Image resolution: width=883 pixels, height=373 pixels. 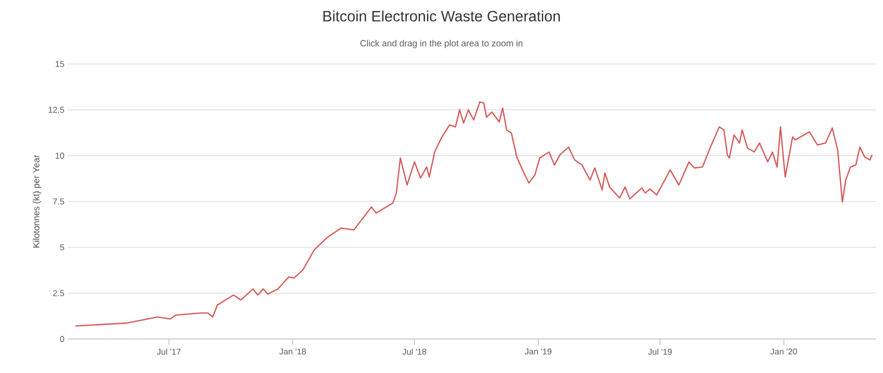 I want to click on x-tick-label: Jan '18, so click(x=292, y=351).